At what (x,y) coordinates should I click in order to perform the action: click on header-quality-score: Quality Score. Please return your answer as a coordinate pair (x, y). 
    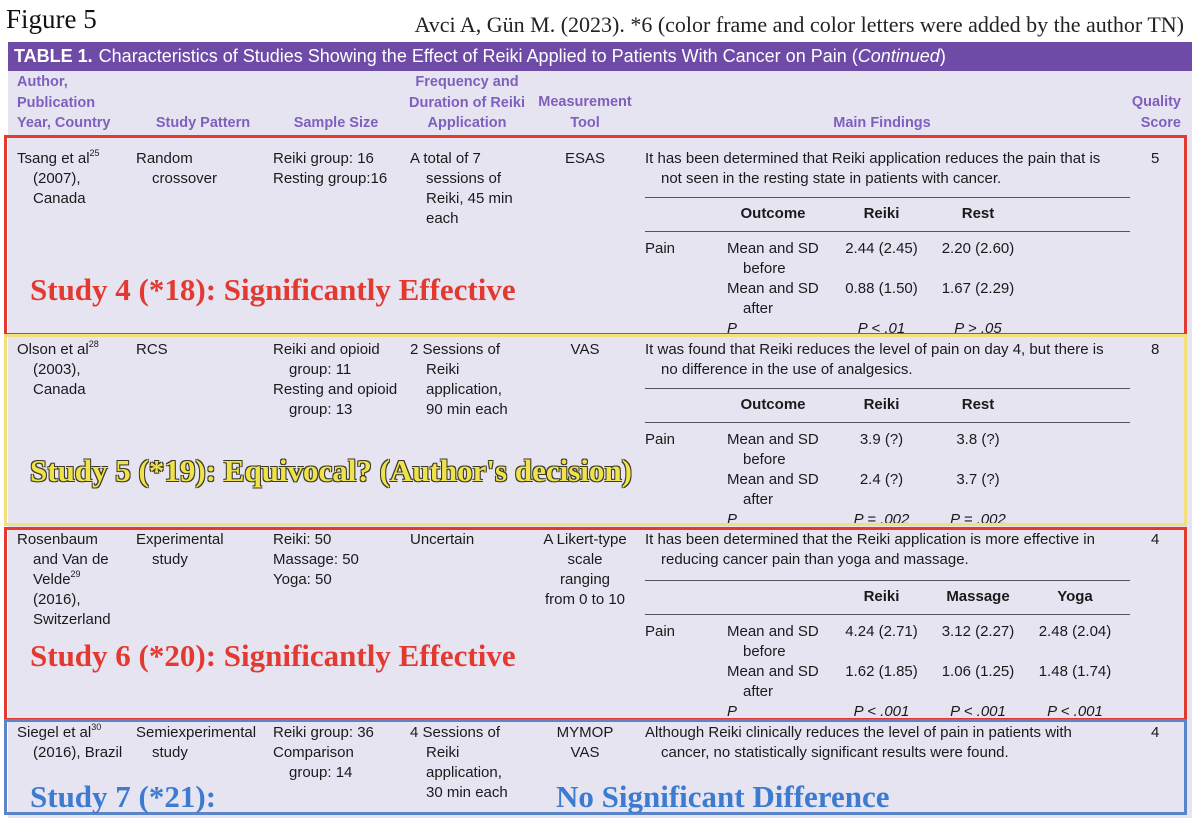
    Looking at the image, I should click on (1144, 112).